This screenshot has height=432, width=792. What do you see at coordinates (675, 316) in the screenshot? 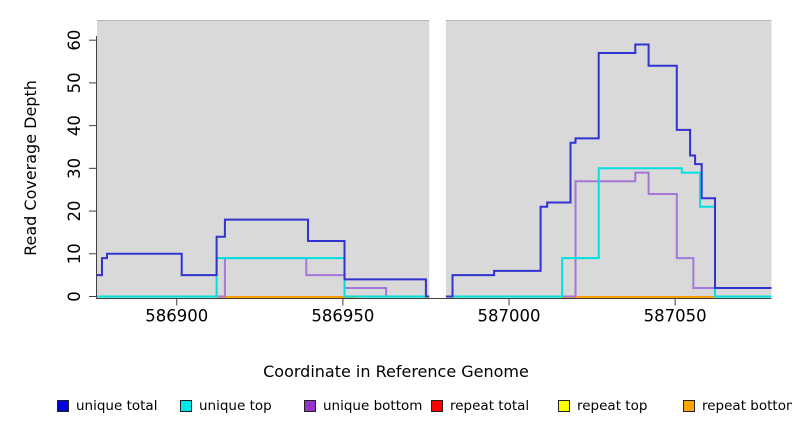
I see `x-tick-label: 587050` at bounding box center [675, 316].